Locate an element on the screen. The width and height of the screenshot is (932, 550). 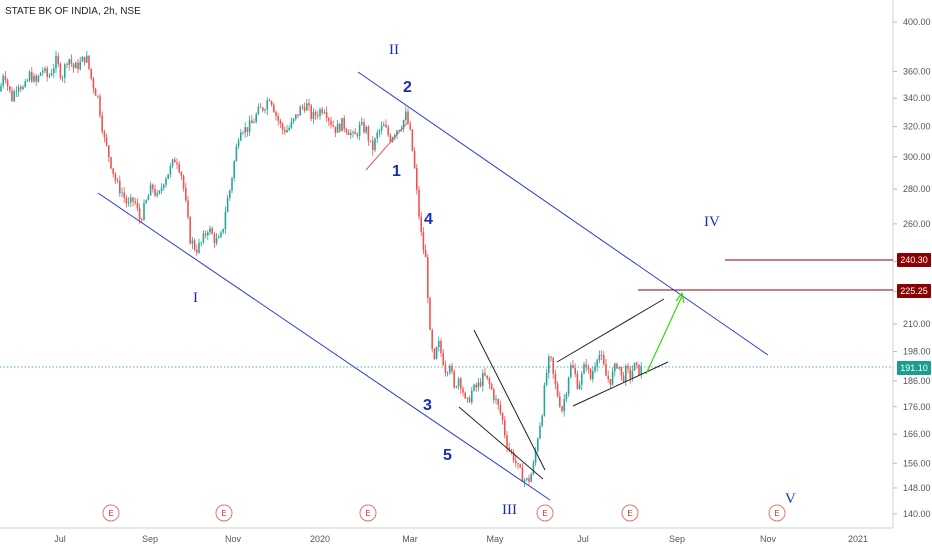
price-badge-225-label: 225.25 is located at coordinates (914, 291).